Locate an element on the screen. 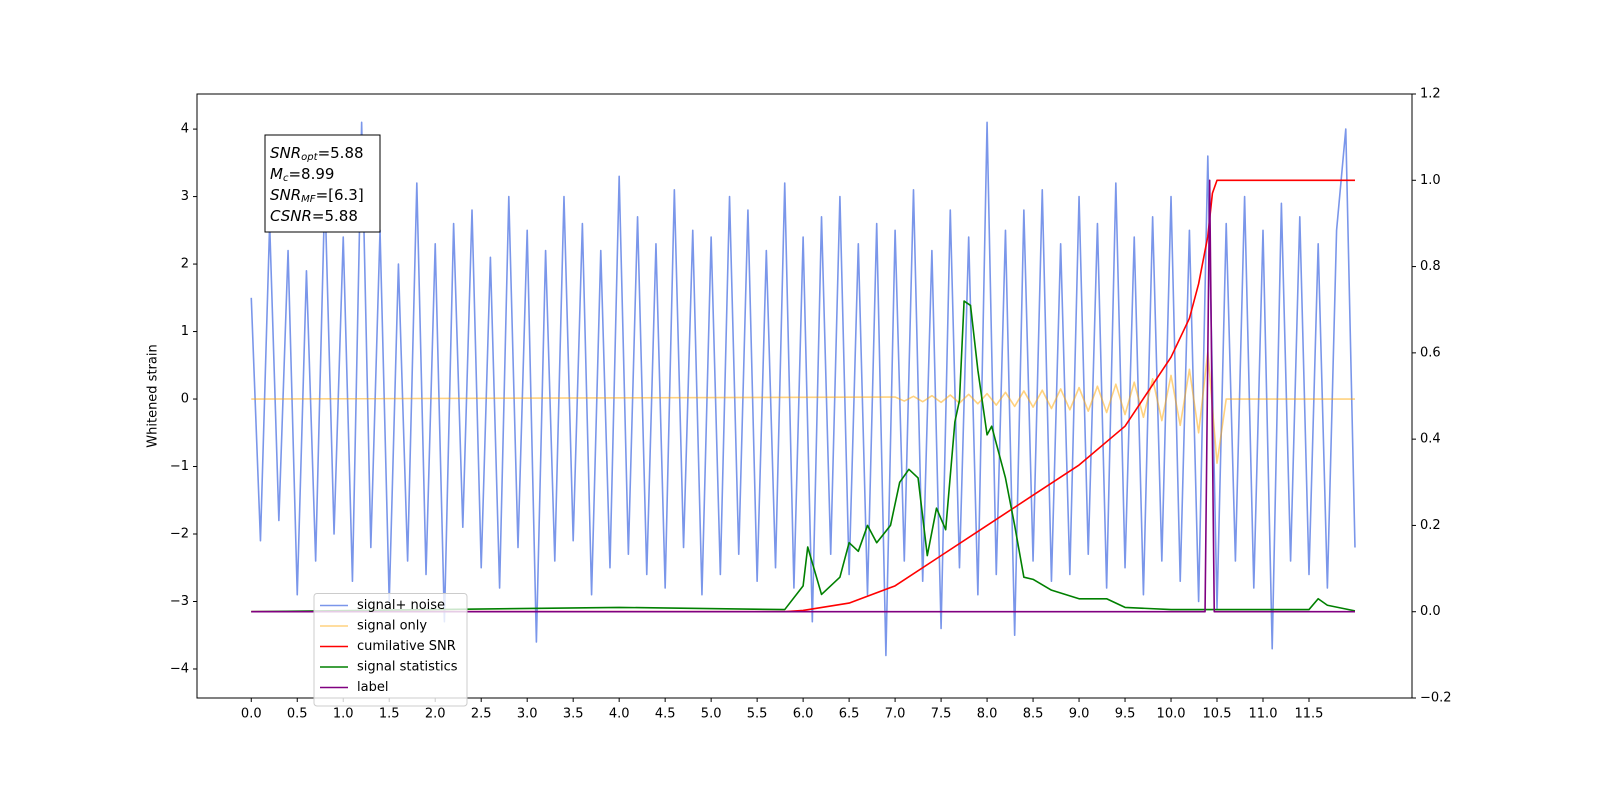  y2-tick-label: 0.6 is located at coordinates (1430, 352).